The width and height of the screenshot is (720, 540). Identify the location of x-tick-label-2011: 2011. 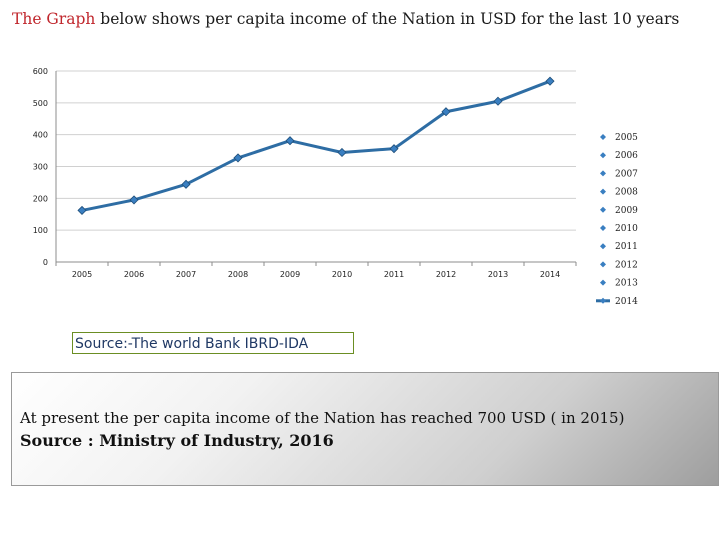
(394, 274).